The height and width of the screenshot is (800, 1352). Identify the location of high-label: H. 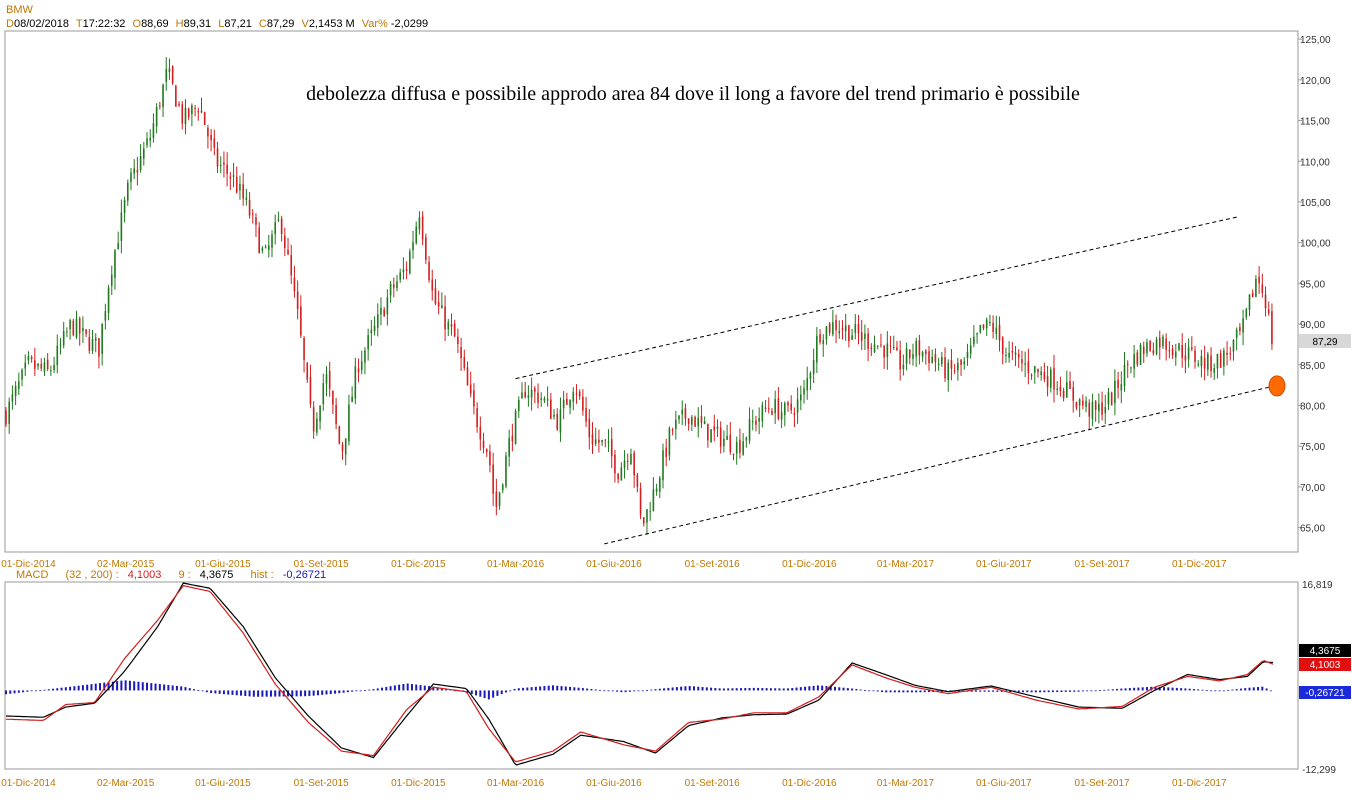
(180, 24).